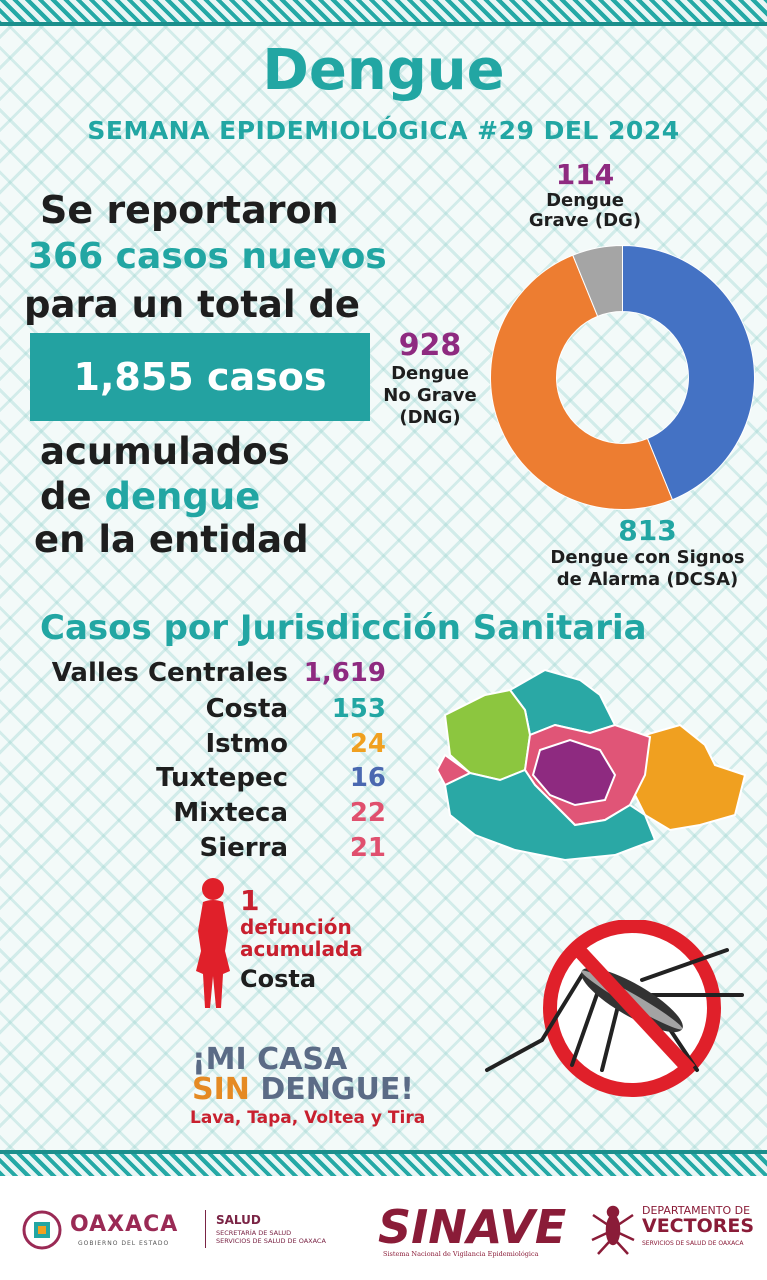  What do you see at coordinates (250, 900) in the screenshot?
I see `death-count: 1` at bounding box center [250, 900].